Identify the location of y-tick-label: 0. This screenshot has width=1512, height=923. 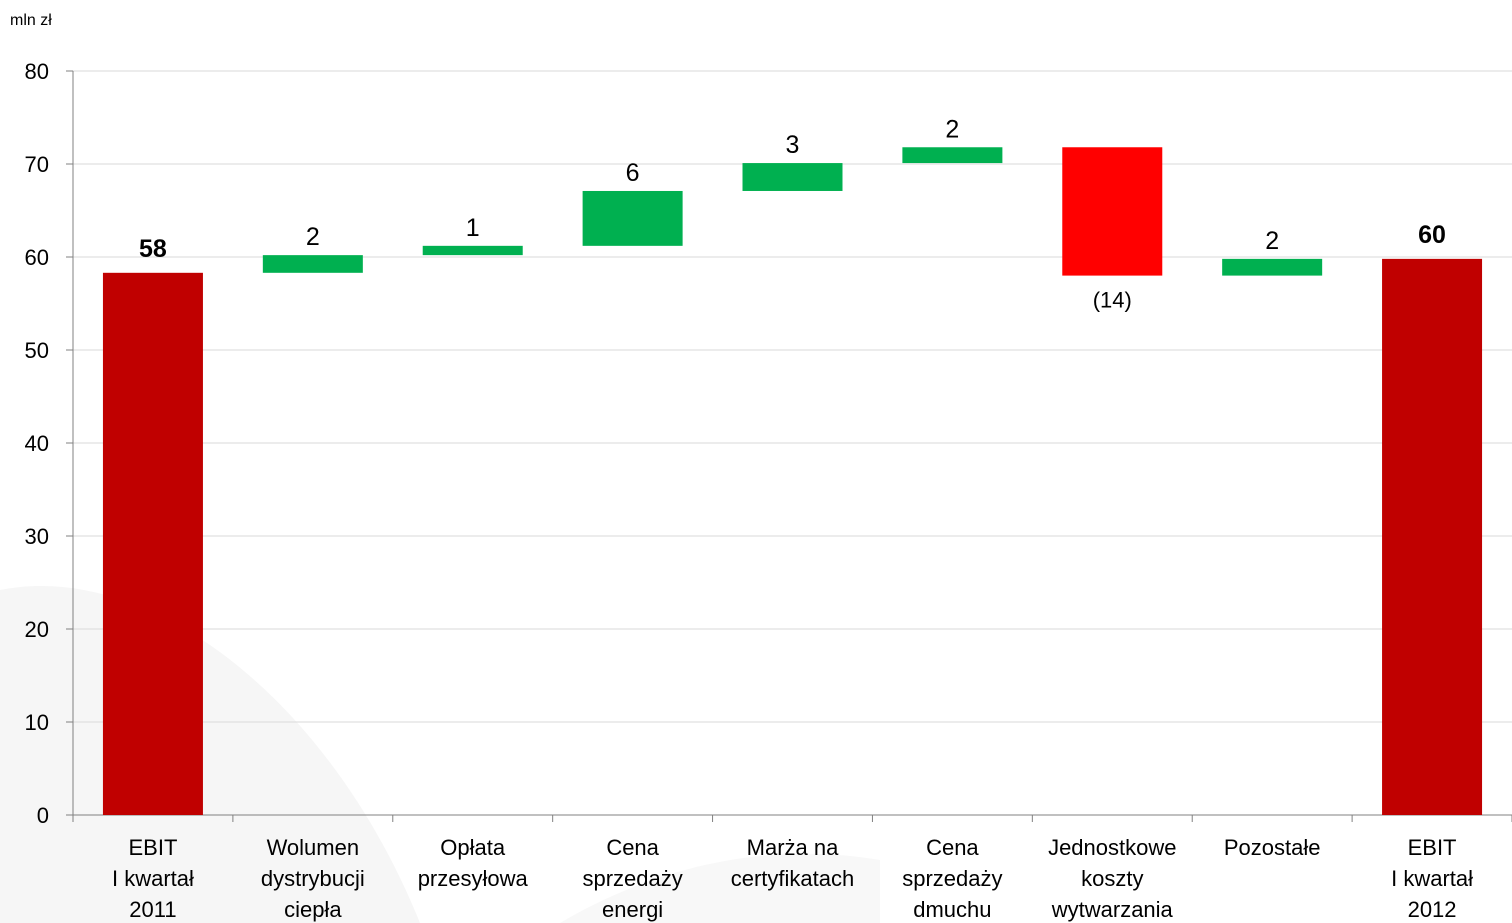
(43, 815).